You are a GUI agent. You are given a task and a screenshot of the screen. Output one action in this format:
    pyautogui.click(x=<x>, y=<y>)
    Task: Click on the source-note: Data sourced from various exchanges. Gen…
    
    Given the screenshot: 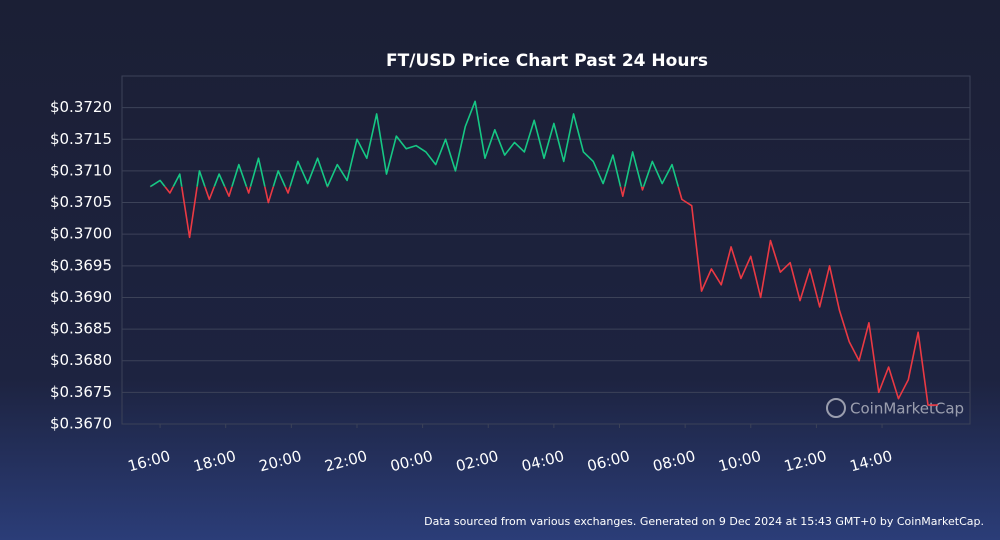 What is the action you would take?
    pyautogui.click(x=704, y=521)
    